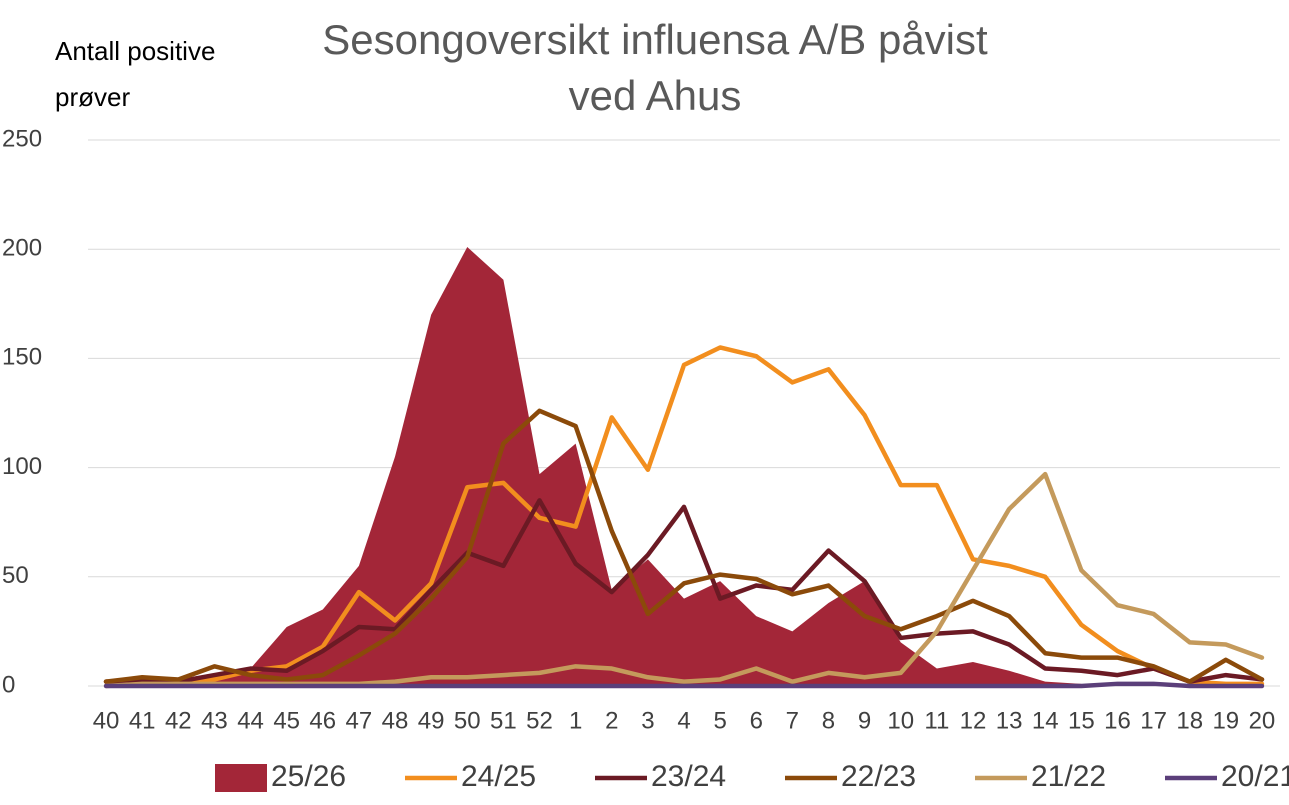 This screenshot has width=1289, height=805. I want to click on x-tick-label: 50, so click(467, 720).